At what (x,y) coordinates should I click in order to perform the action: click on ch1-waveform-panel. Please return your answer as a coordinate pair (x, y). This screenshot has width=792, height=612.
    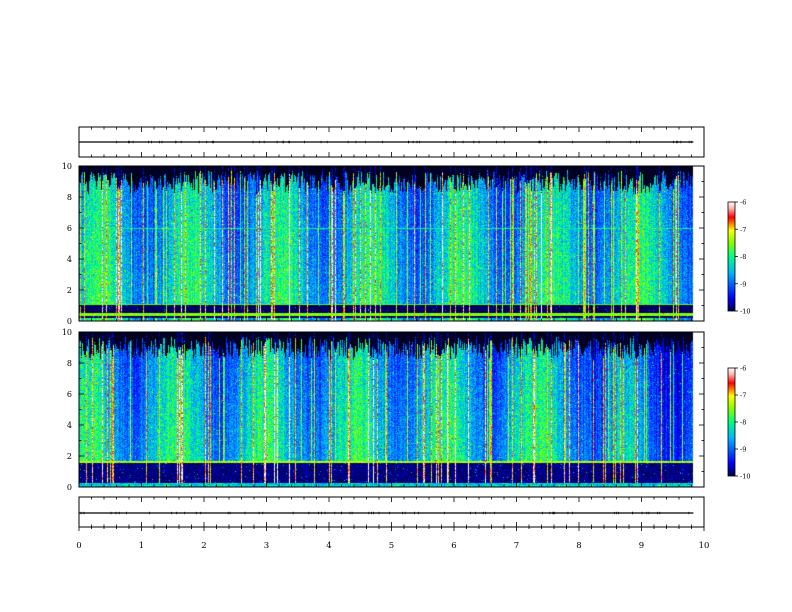
    Looking at the image, I should click on (391, 142).